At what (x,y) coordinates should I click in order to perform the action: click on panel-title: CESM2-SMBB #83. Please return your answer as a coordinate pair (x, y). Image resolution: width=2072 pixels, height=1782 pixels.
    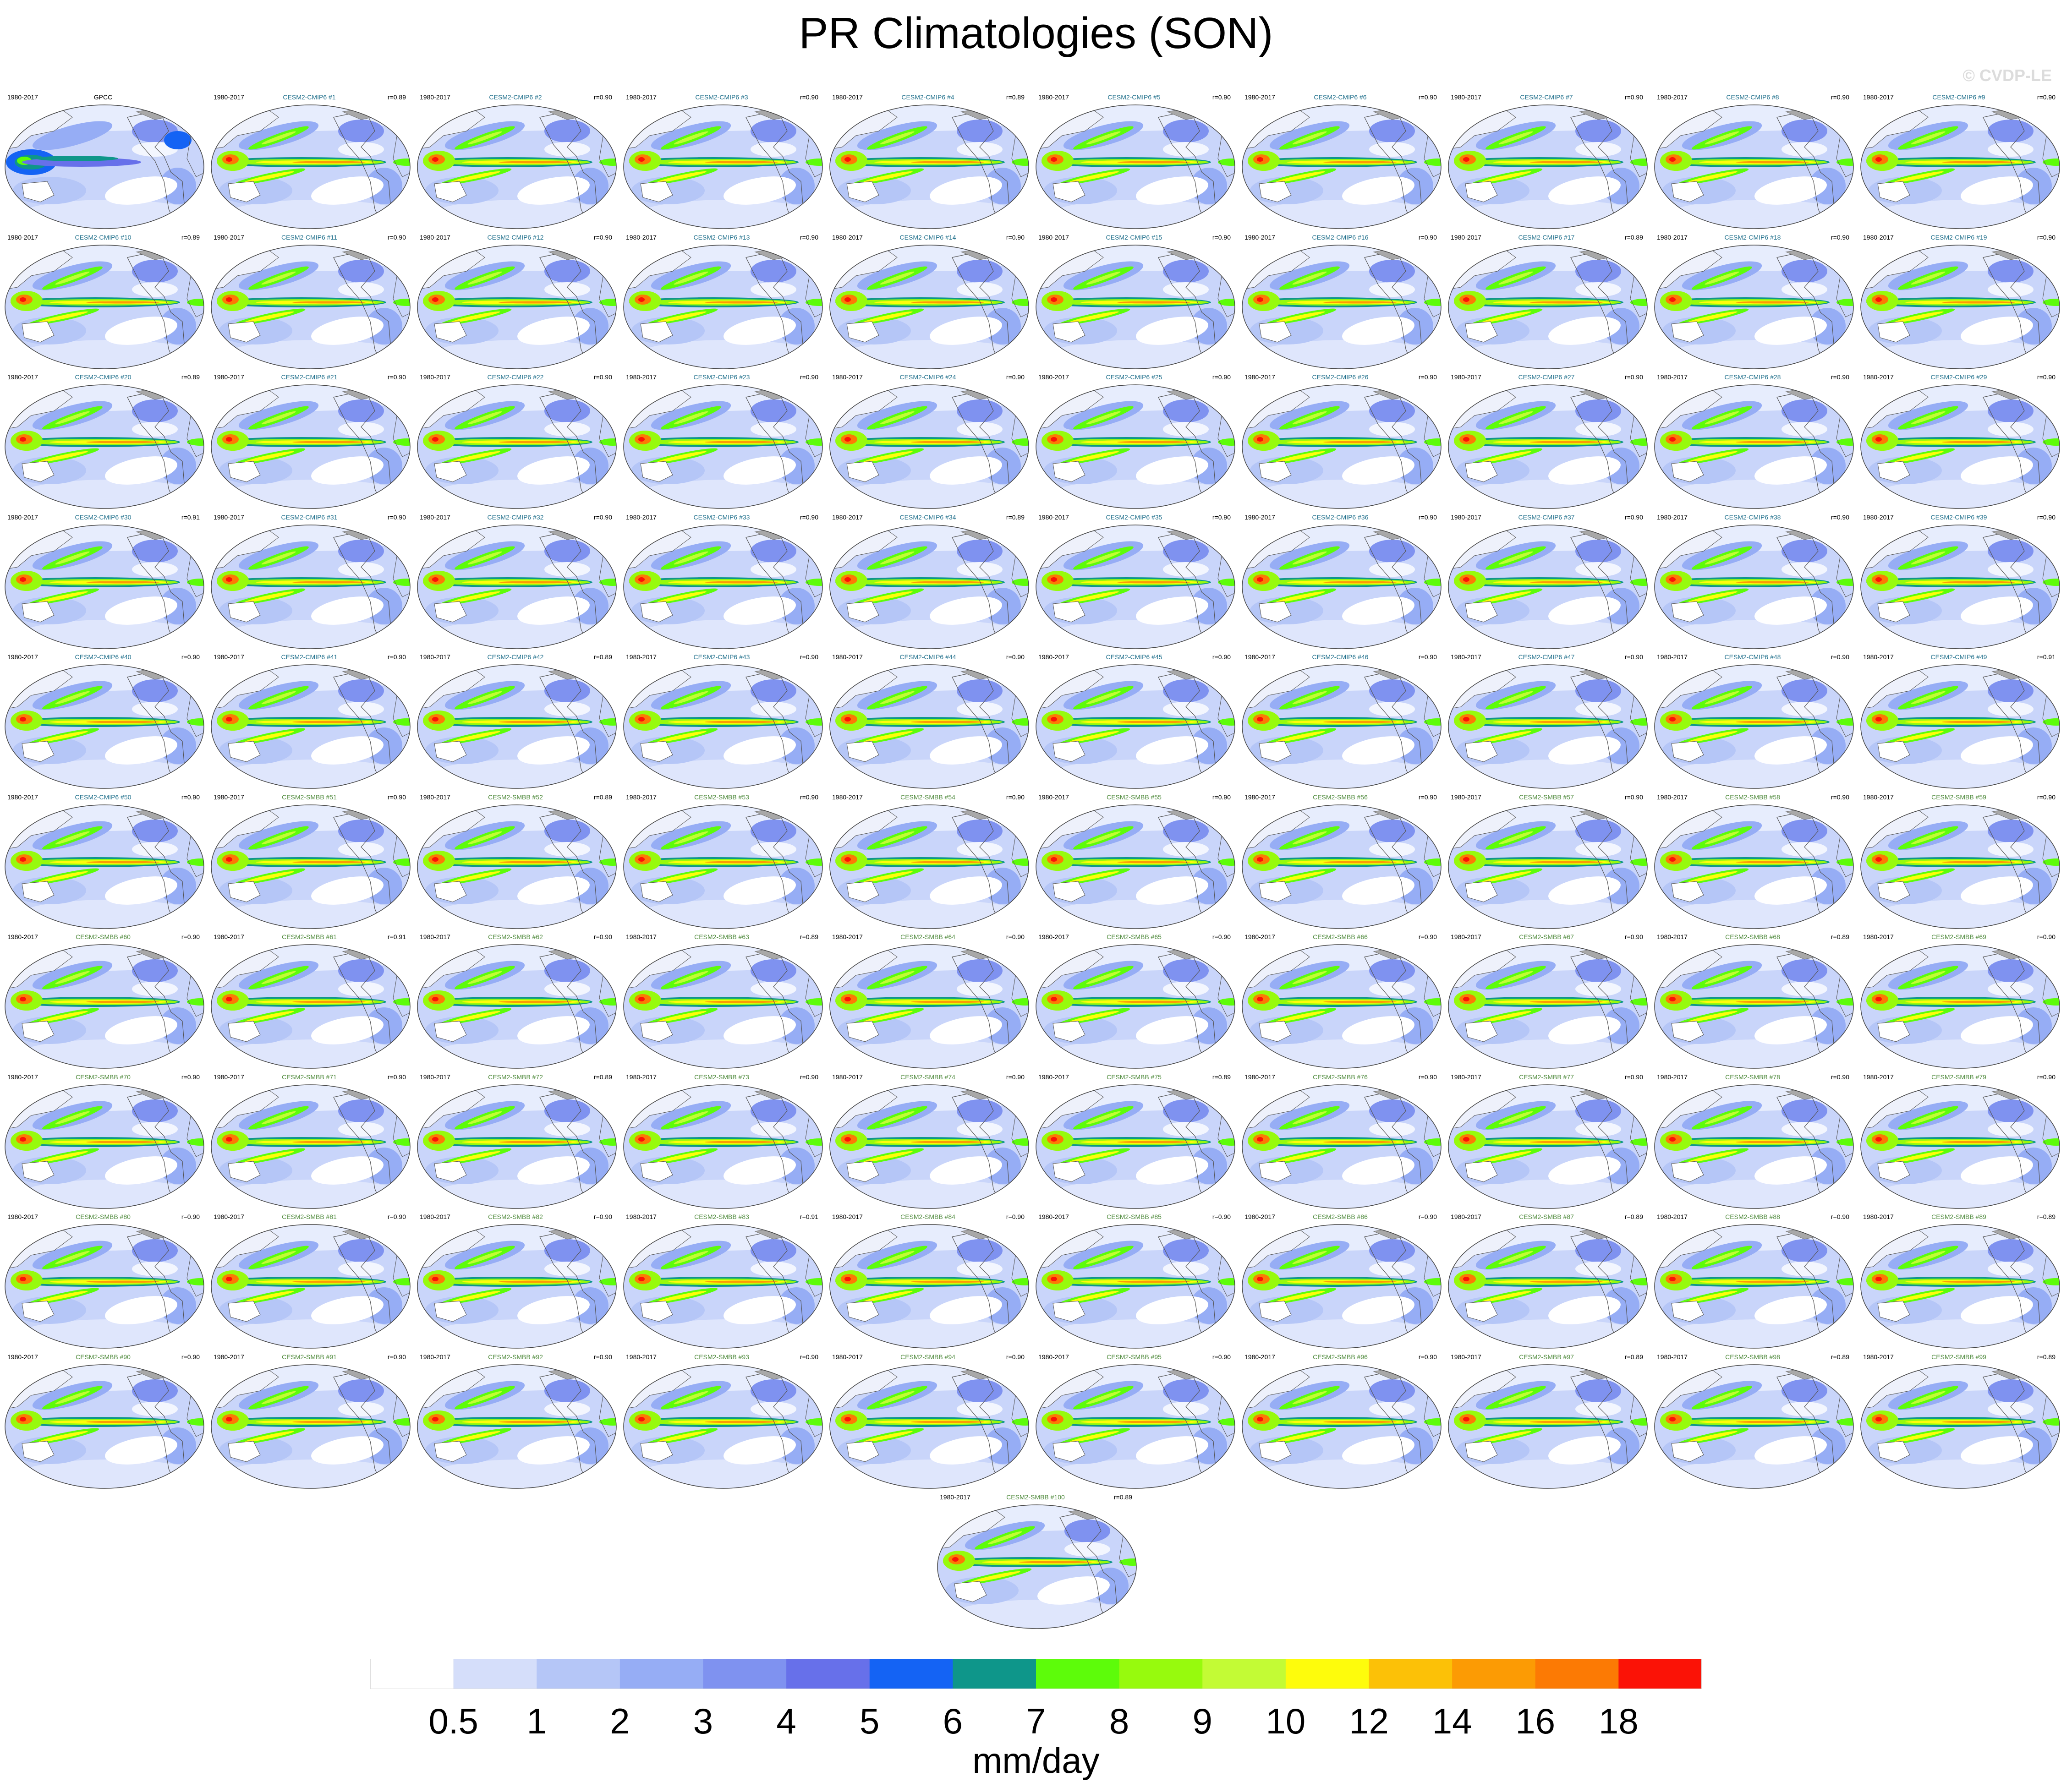
    Looking at the image, I should click on (721, 1216).